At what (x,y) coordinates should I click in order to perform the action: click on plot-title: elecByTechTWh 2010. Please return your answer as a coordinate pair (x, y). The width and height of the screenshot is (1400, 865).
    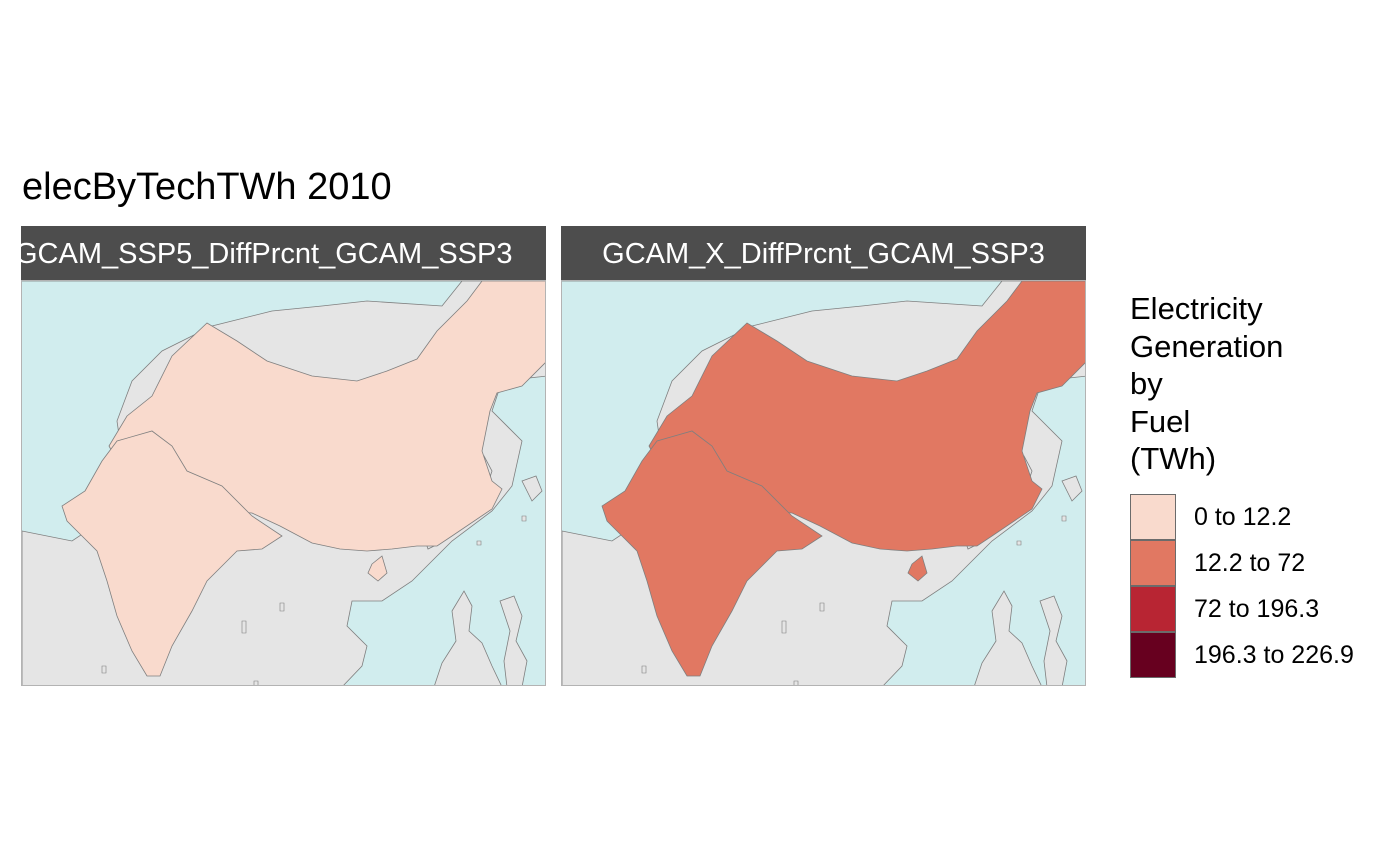
    Looking at the image, I should click on (207, 187).